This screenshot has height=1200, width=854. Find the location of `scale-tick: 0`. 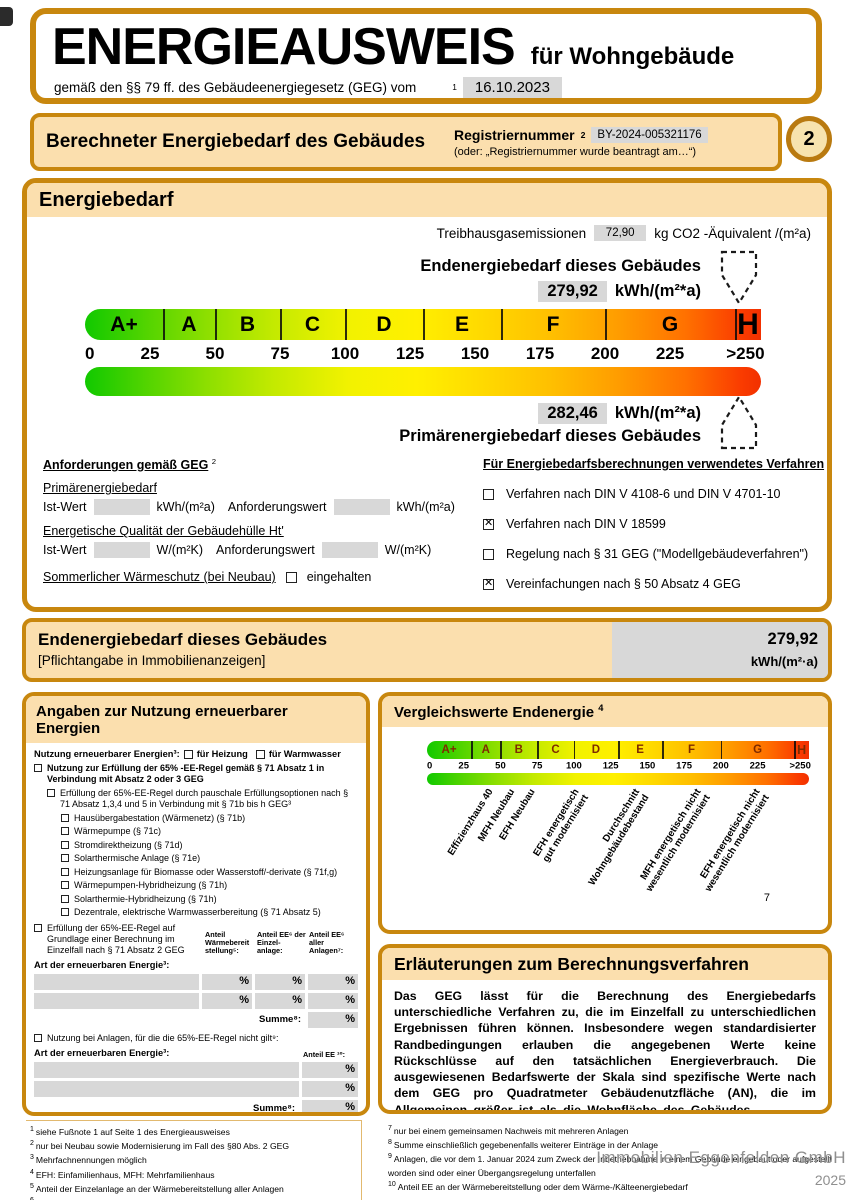

scale-tick: 0 is located at coordinates (90, 353).